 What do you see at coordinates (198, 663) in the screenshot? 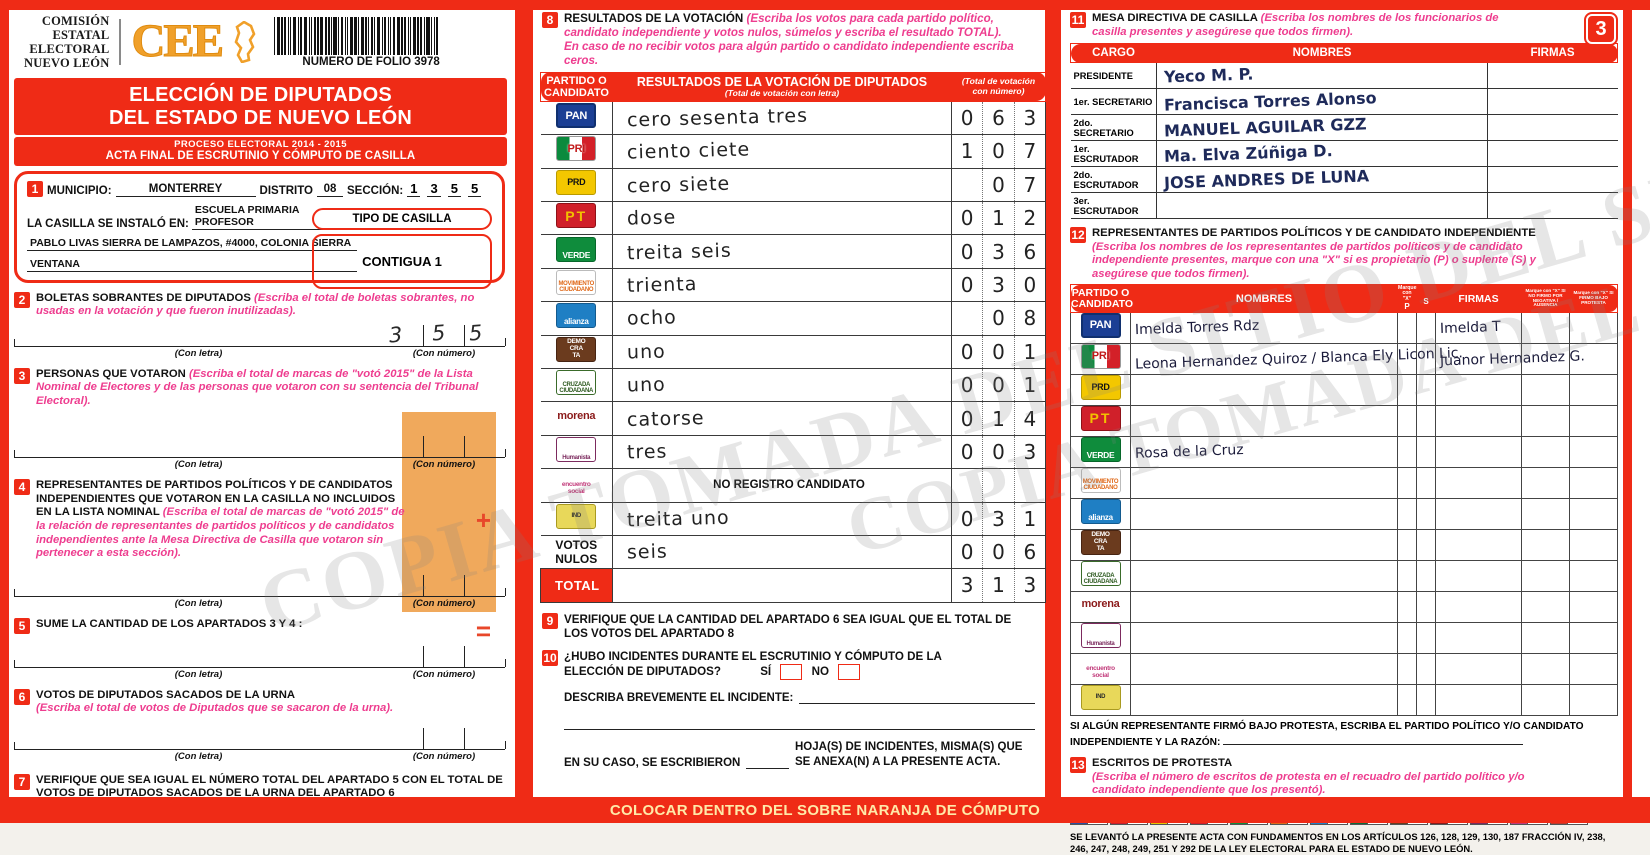
I see `section-5-letra-field: (Con letra)` at bounding box center [198, 663].